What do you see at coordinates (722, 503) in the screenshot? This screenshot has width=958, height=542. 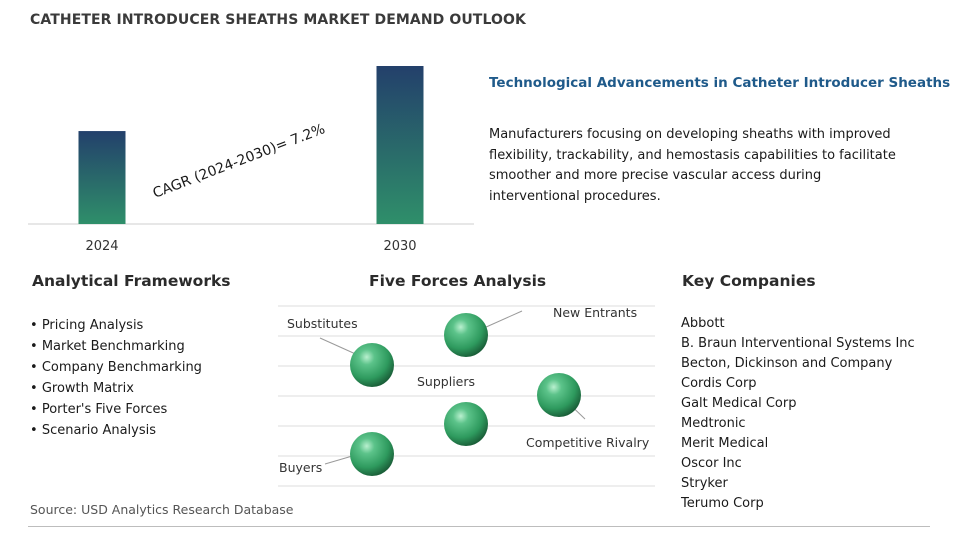 I see `company-item: Terumo Corp` at bounding box center [722, 503].